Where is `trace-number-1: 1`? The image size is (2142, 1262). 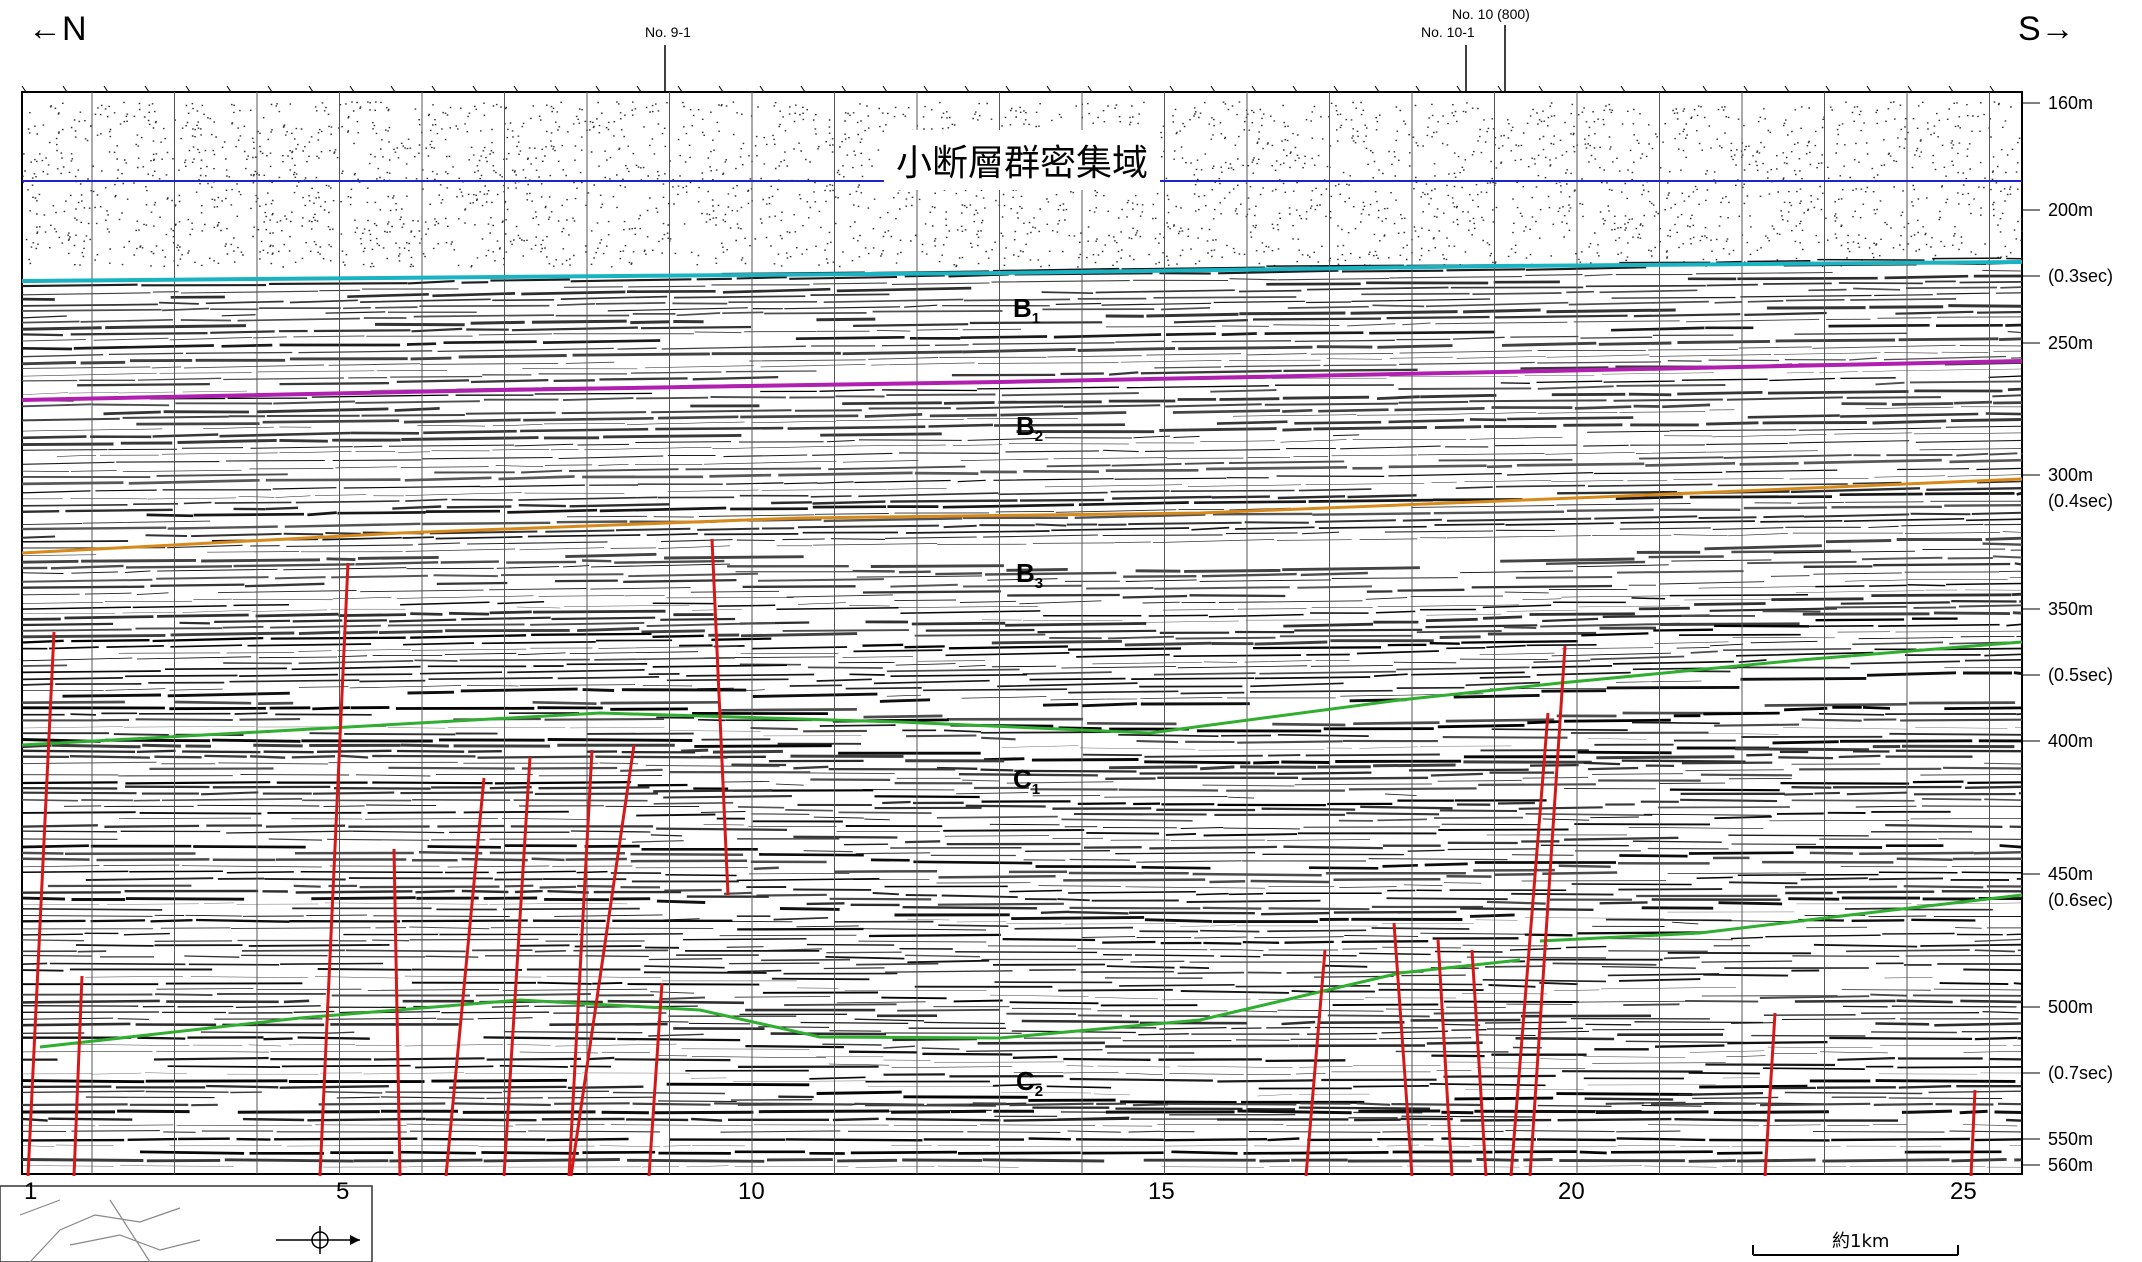
trace-number-1: 1 is located at coordinates (31, 1191).